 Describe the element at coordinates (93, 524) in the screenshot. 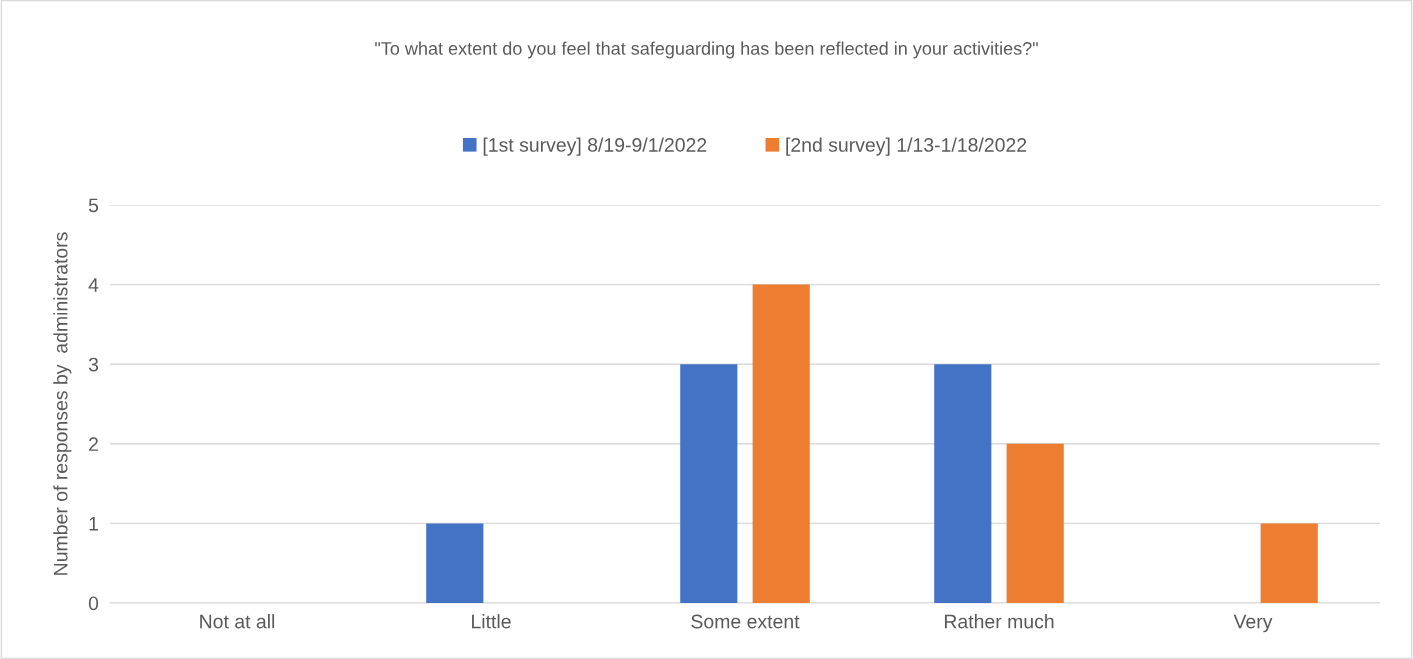

I see `y-tick-label: 1` at that location.